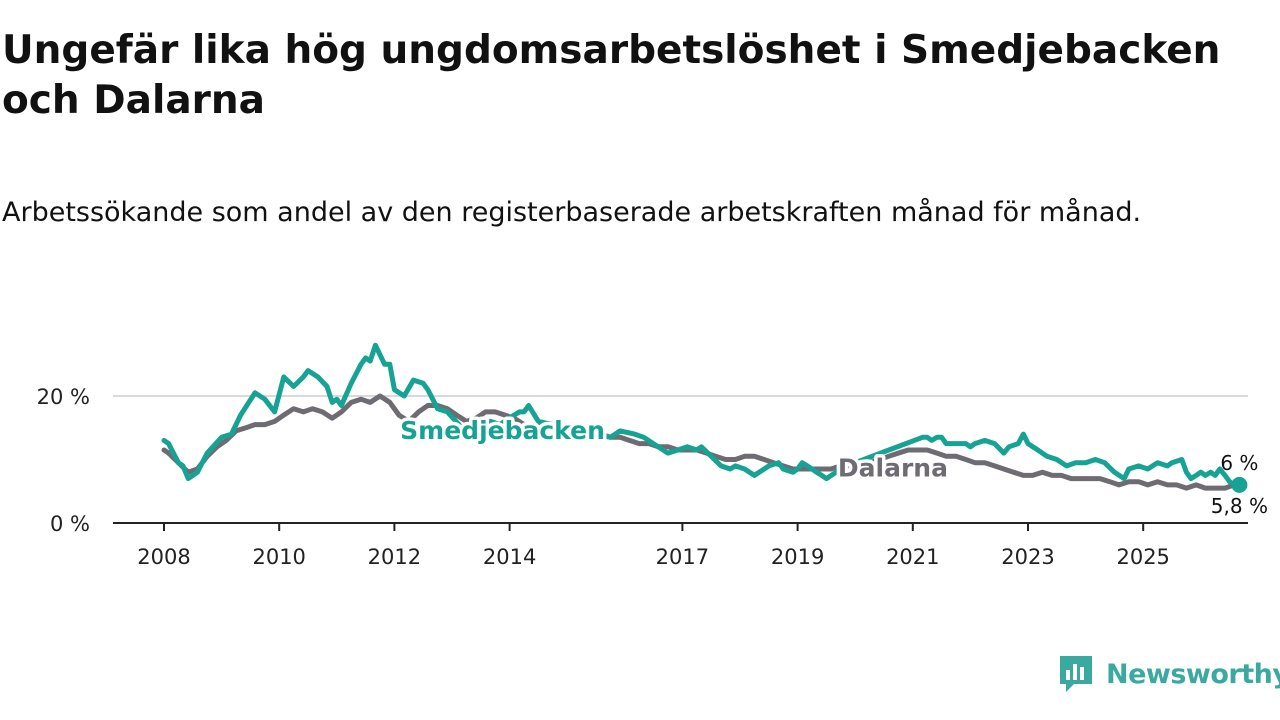 The height and width of the screenshot is (720, 1280). I want to click on x-tick-label: 2023, so click(1027, 557).